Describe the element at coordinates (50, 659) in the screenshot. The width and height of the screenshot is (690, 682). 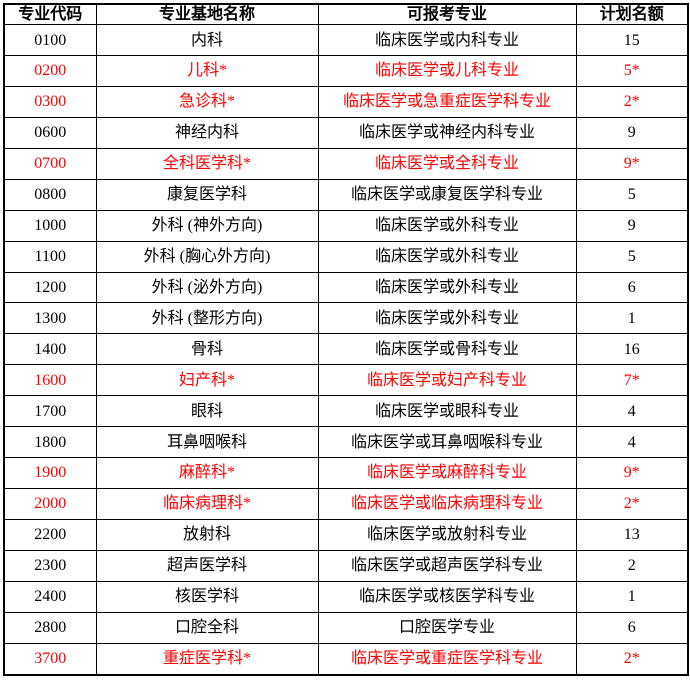
I see `specialty-code-cell: 3700` at that location.